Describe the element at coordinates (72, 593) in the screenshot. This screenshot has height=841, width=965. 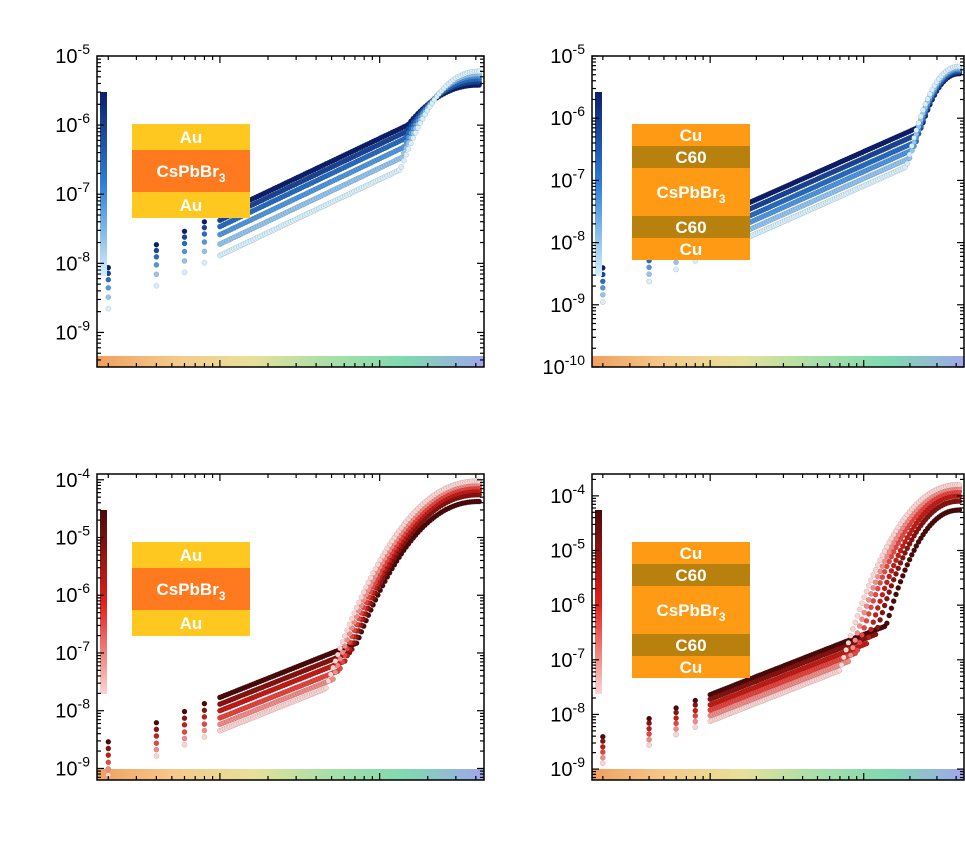
I see `y-tick-label: 10⁻⁶` at that location.